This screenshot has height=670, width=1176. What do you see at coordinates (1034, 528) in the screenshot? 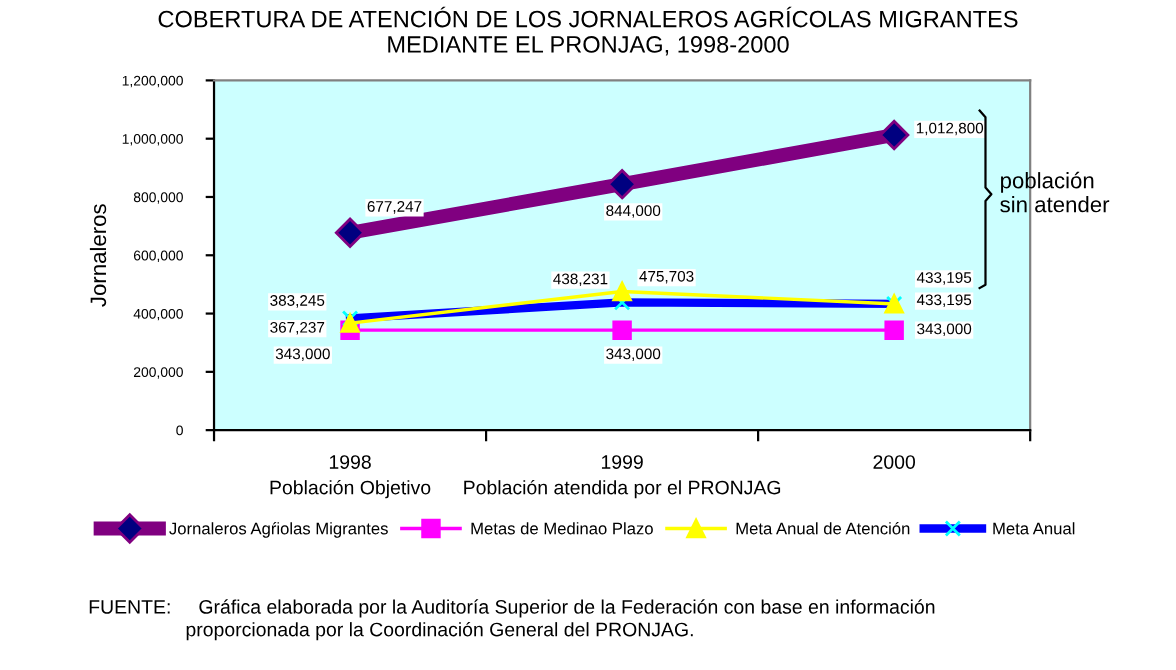
I see `legend-label: Meta Anual` at bounding box center [1034, 528].